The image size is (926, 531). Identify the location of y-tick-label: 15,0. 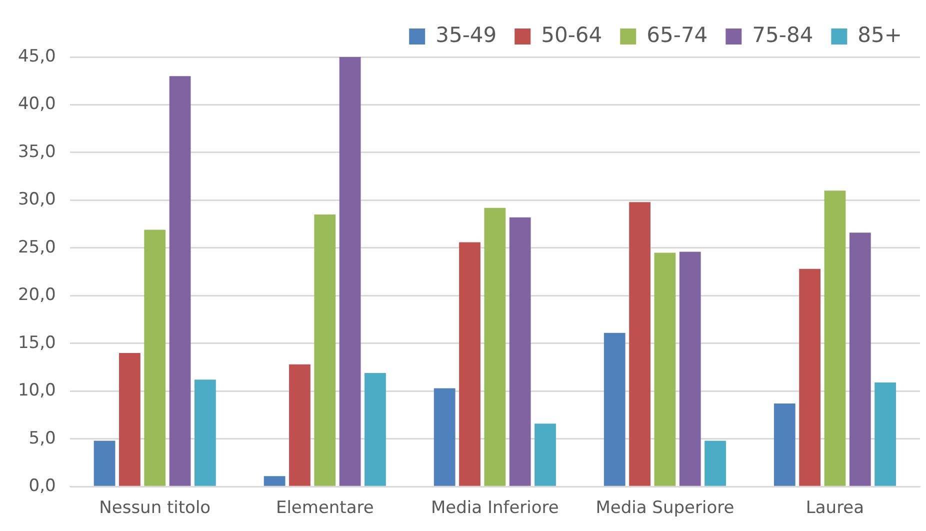
(37, 342).